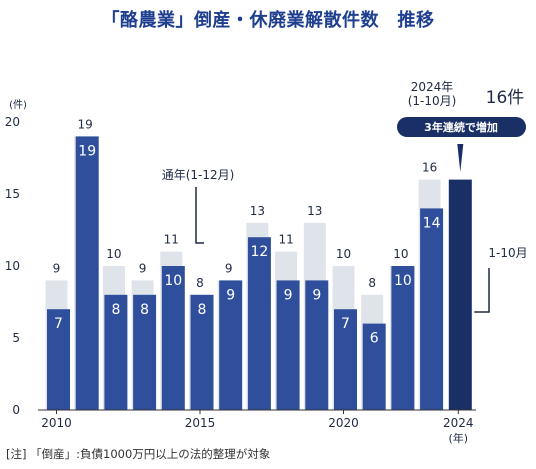 Image resolution: width=536 pixels, height=469 pixels. What do you see at coordinates (482, 290) in the screenshot?
I see `jan-oct-callout-line` at bounding box center [482, 290].